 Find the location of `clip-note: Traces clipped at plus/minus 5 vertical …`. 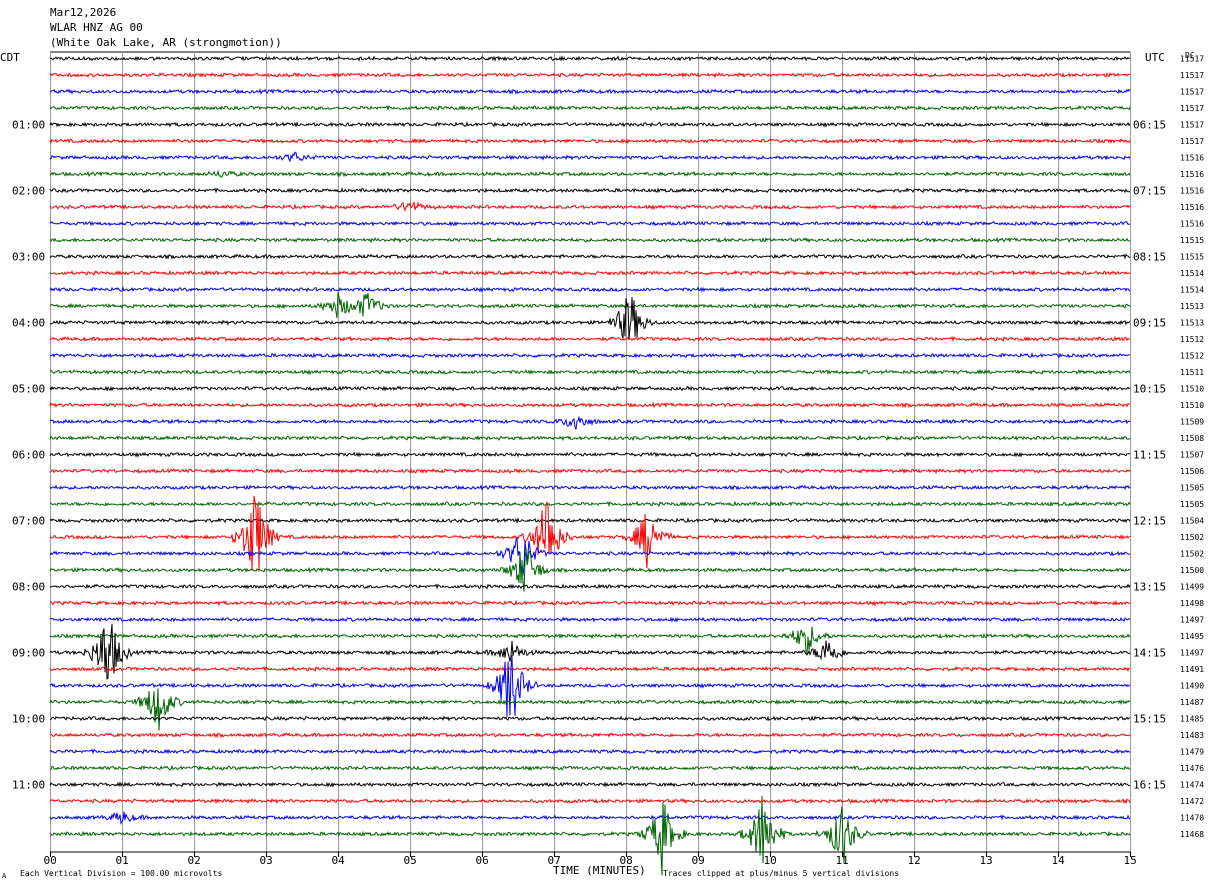

clip-note: Traces clipped at plus/minus 5 vertical … is located at coordinates (781, 873).